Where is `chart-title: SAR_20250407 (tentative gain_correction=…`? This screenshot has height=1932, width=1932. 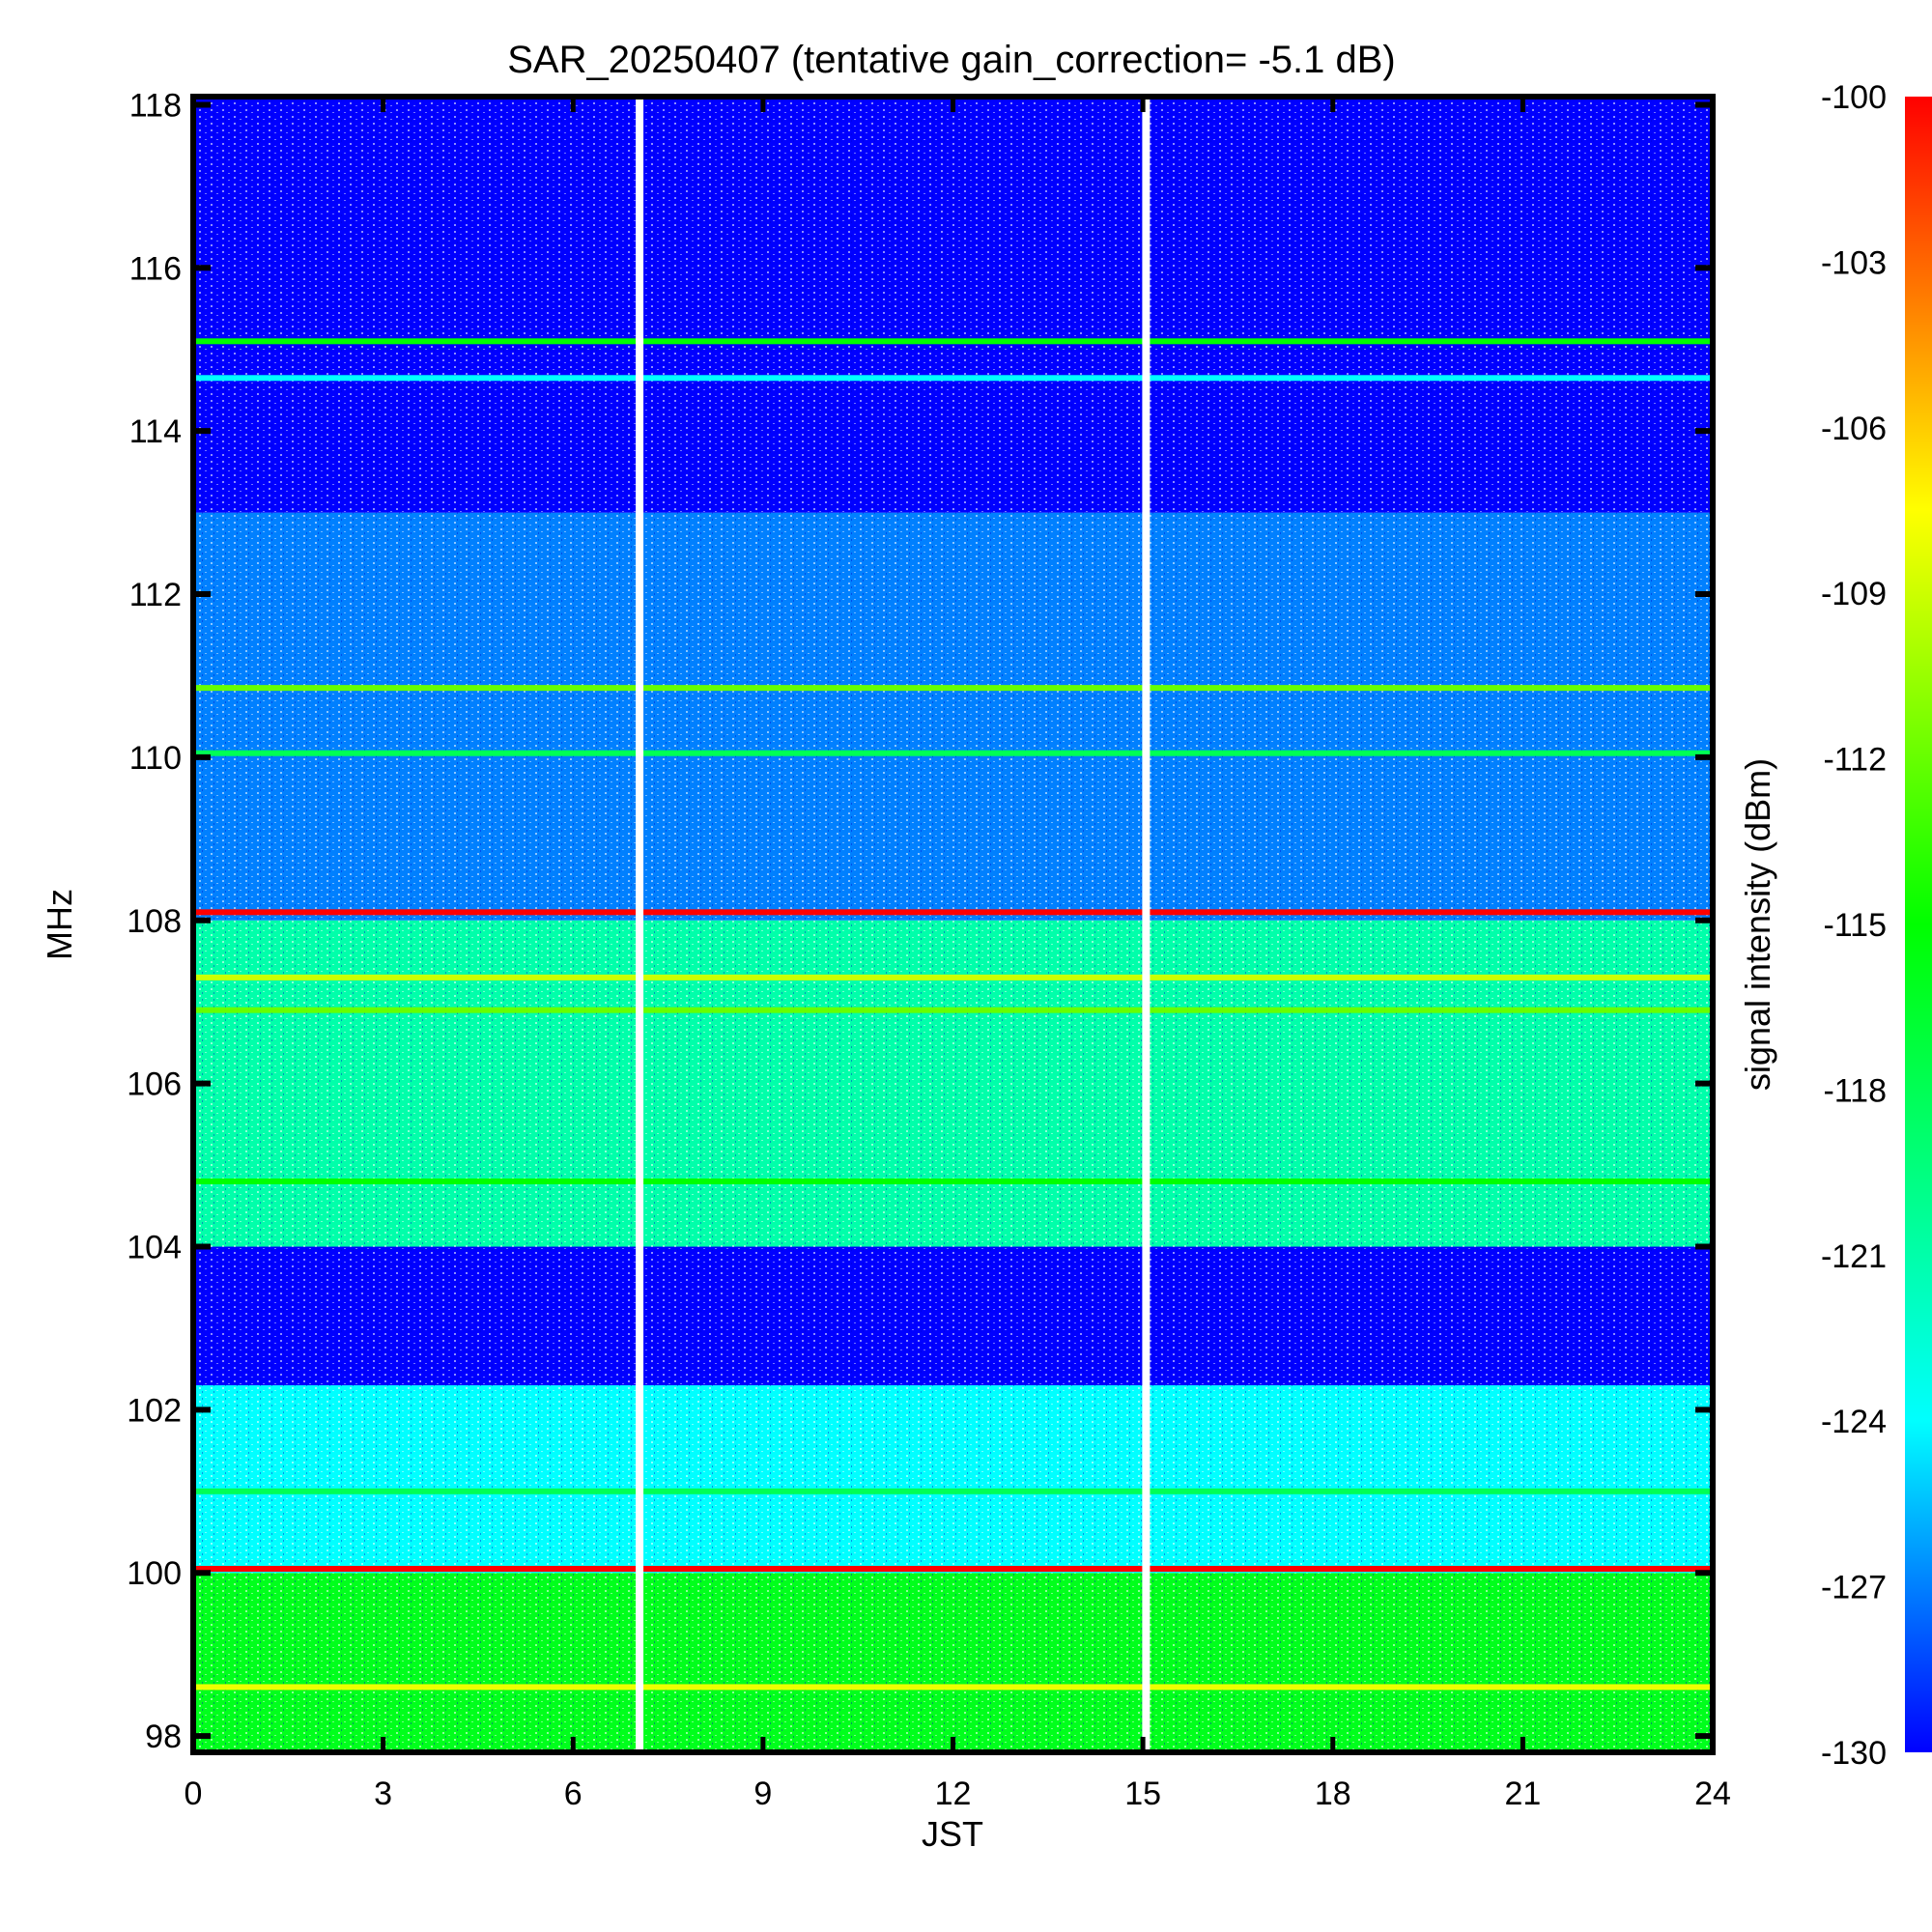
chart-title: SAR_20250407 (tentative gain_correction=… is located at coordinates (951, 60).